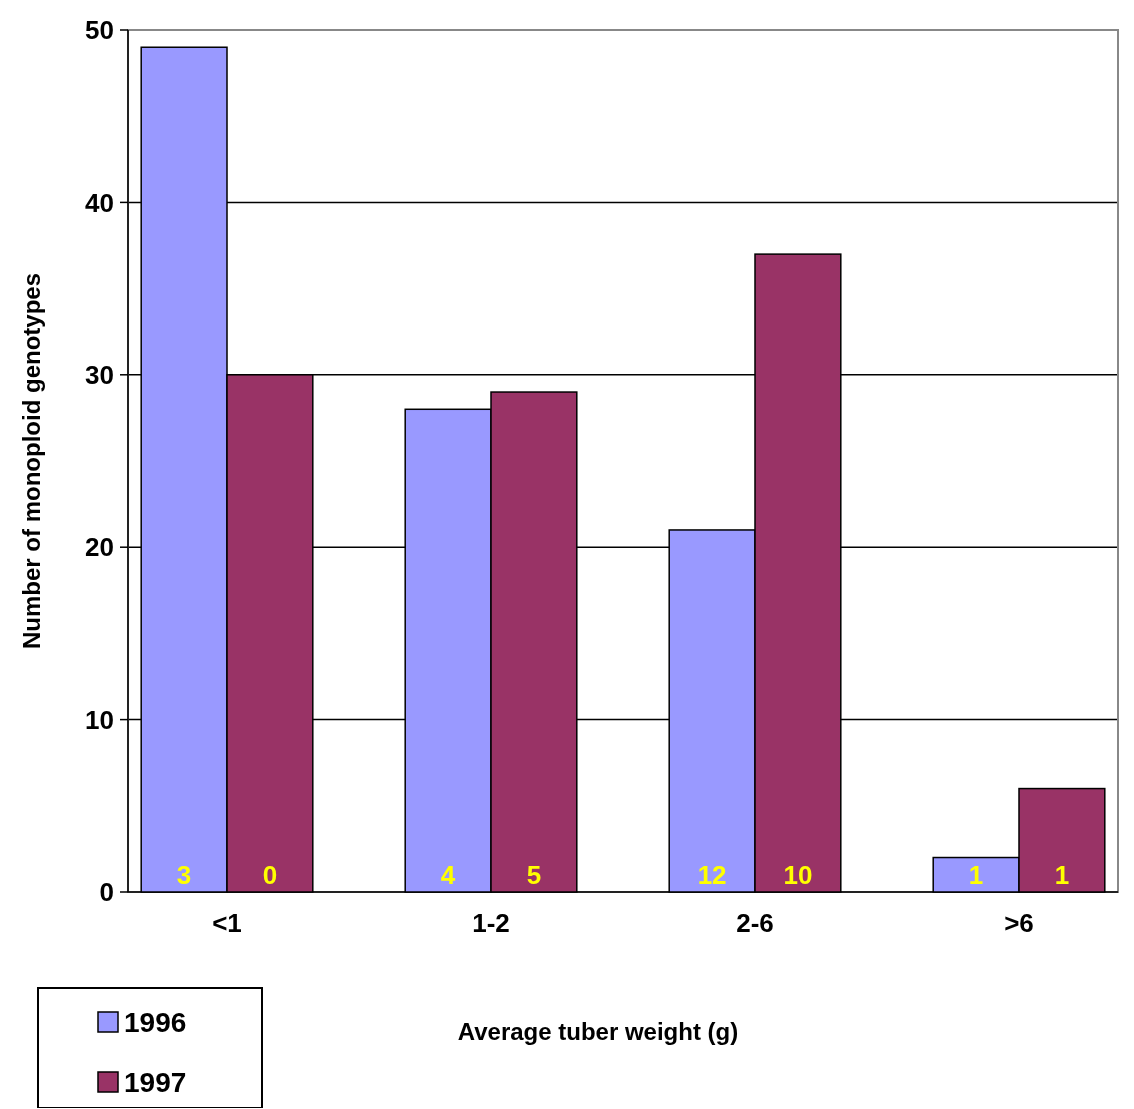 Image resolution: width=1134 pixels, height=1109 pixels. I want to click on y-axis-title: Number of monoploid genotypes, so click(31, 461).